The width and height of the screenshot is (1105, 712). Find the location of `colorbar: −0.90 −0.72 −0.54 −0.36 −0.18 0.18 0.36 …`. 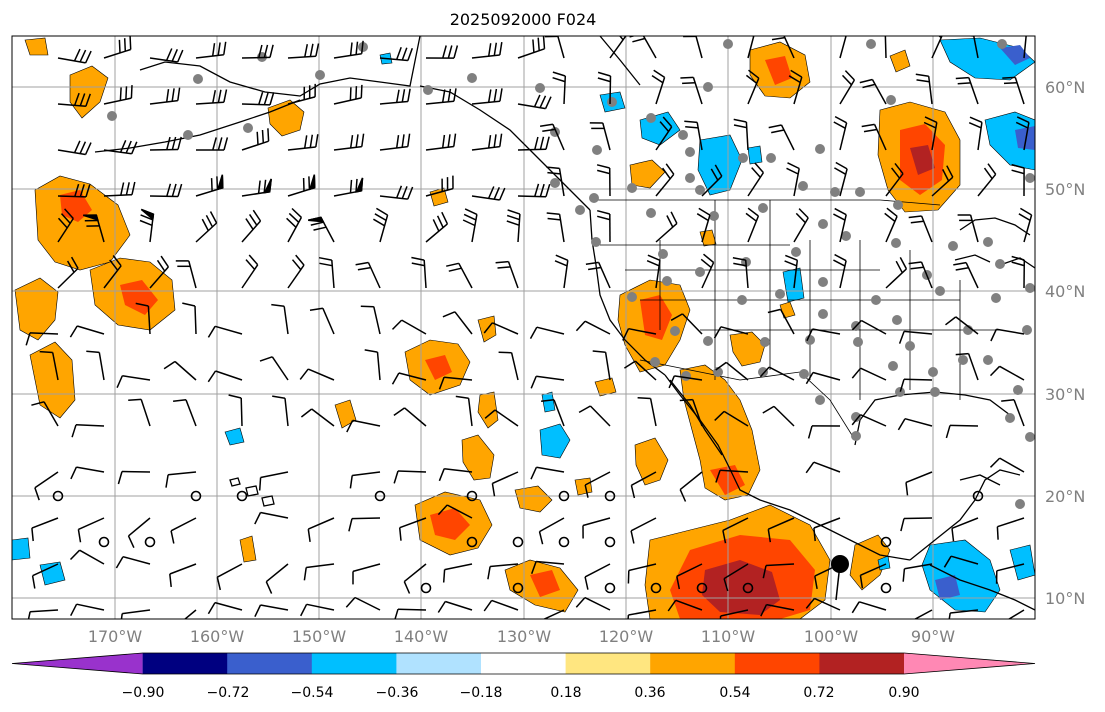

colorbar: −0.90 −0.72 −0.54 −0.36 −0.18 0.18 0.36 … is located at coordinates (523, 676).